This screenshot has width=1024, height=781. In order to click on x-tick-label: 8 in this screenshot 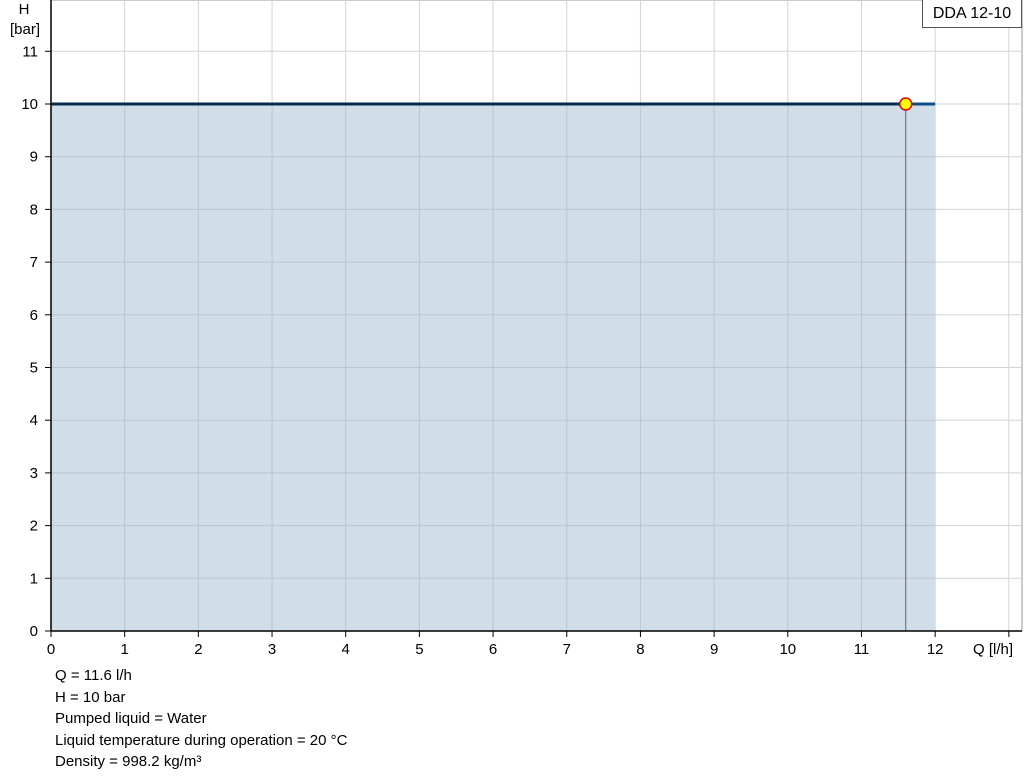, I will do `click(640, 649)`.